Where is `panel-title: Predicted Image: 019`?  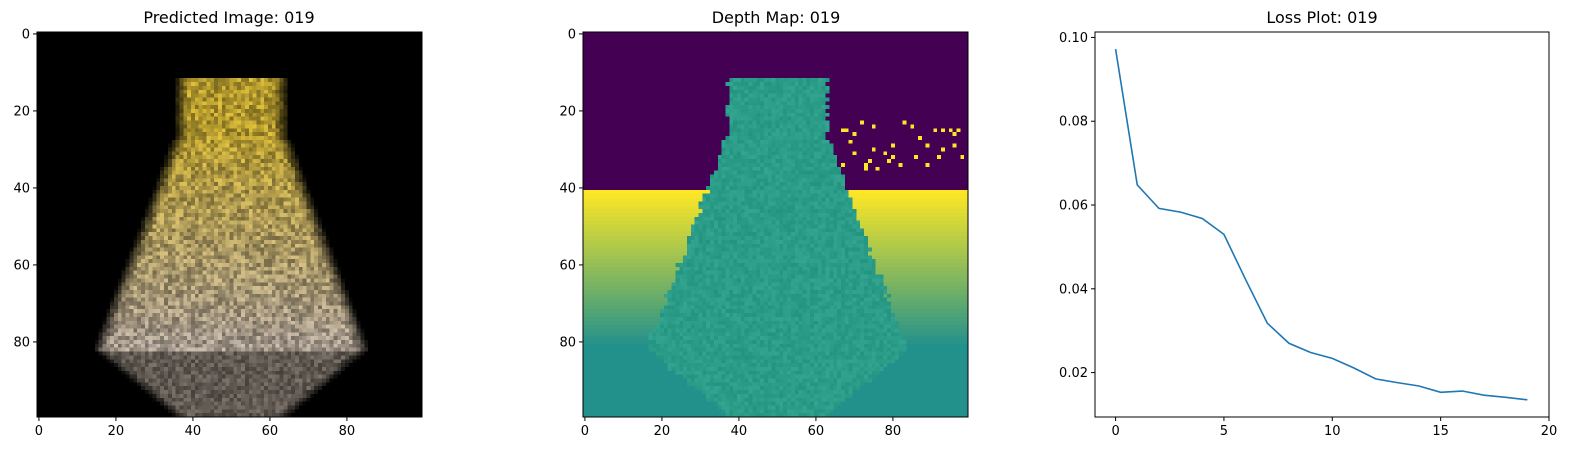
panel-title: Predicted Image: 019 is located at coordinates (228, 17).